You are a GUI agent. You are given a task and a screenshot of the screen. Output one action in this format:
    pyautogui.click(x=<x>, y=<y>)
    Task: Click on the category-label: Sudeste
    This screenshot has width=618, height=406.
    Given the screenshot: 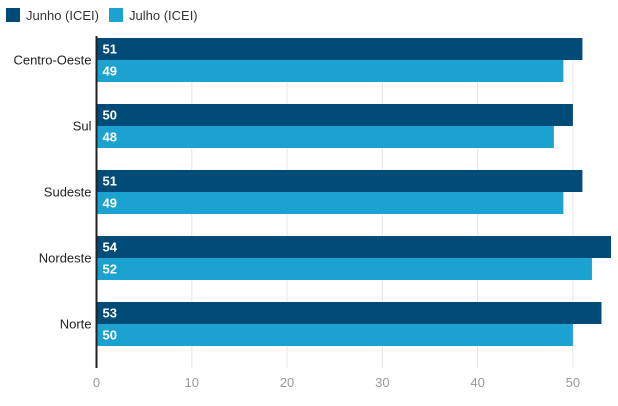 What is the action you would take?
    pyautogui.click(x=68, y=192)
    